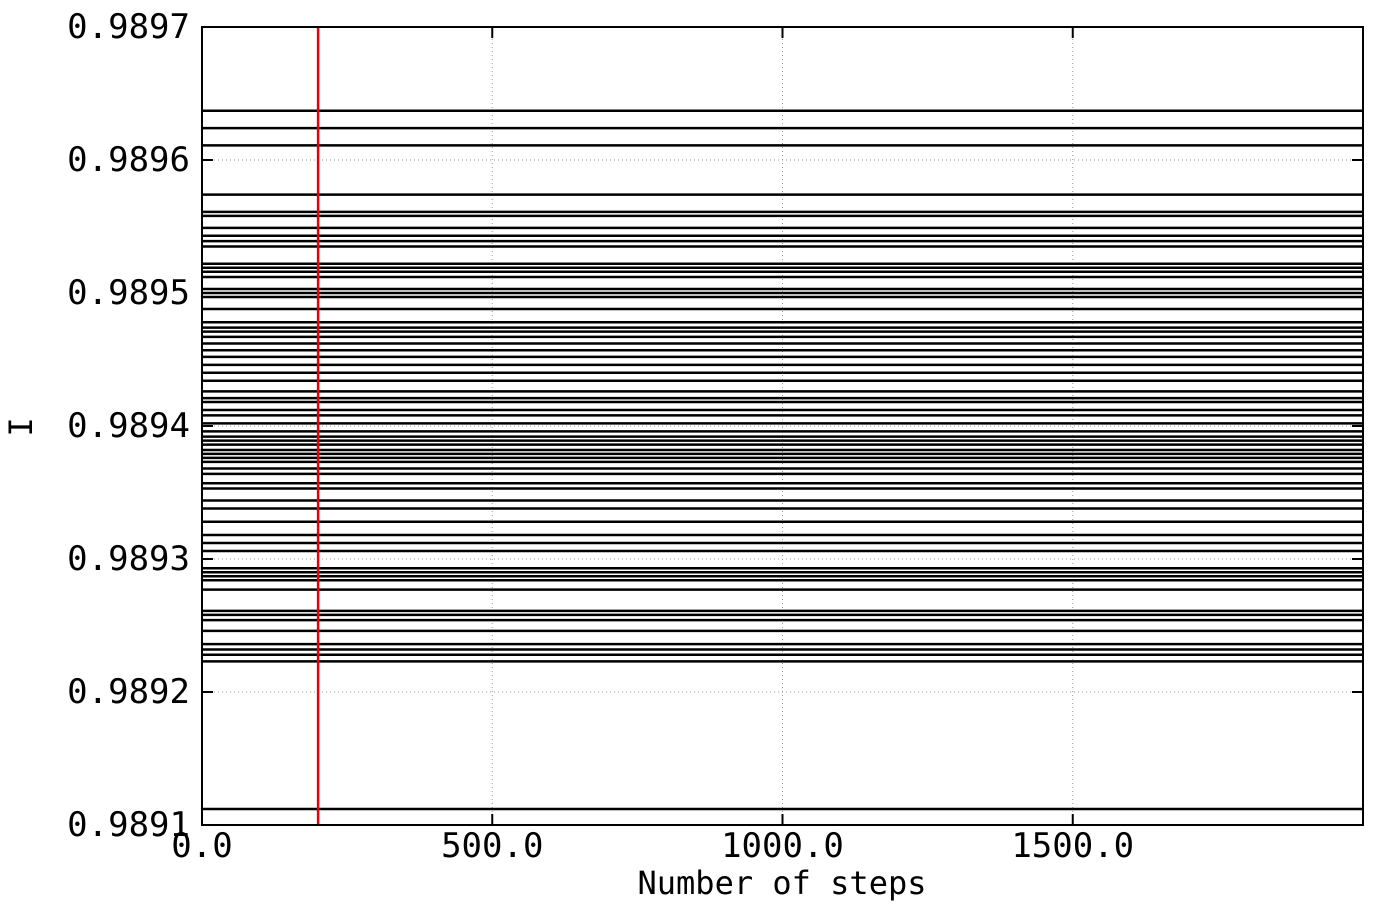 The height and width of the screenshot is (915, 1374). What do you see at coordinates (782, 883) in the screenshot?
I see `x-axis-label: Number of steps` at bounding box center [782, 883].